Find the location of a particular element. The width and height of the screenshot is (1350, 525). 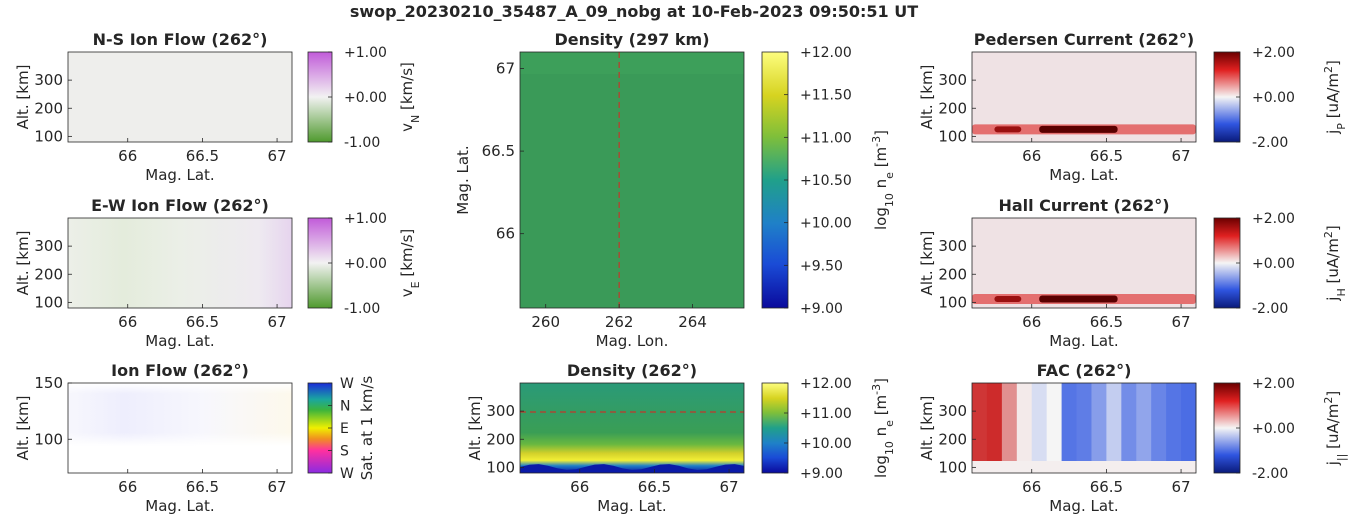

colorbar-tick-label: W is located at coordinates (347, 474).